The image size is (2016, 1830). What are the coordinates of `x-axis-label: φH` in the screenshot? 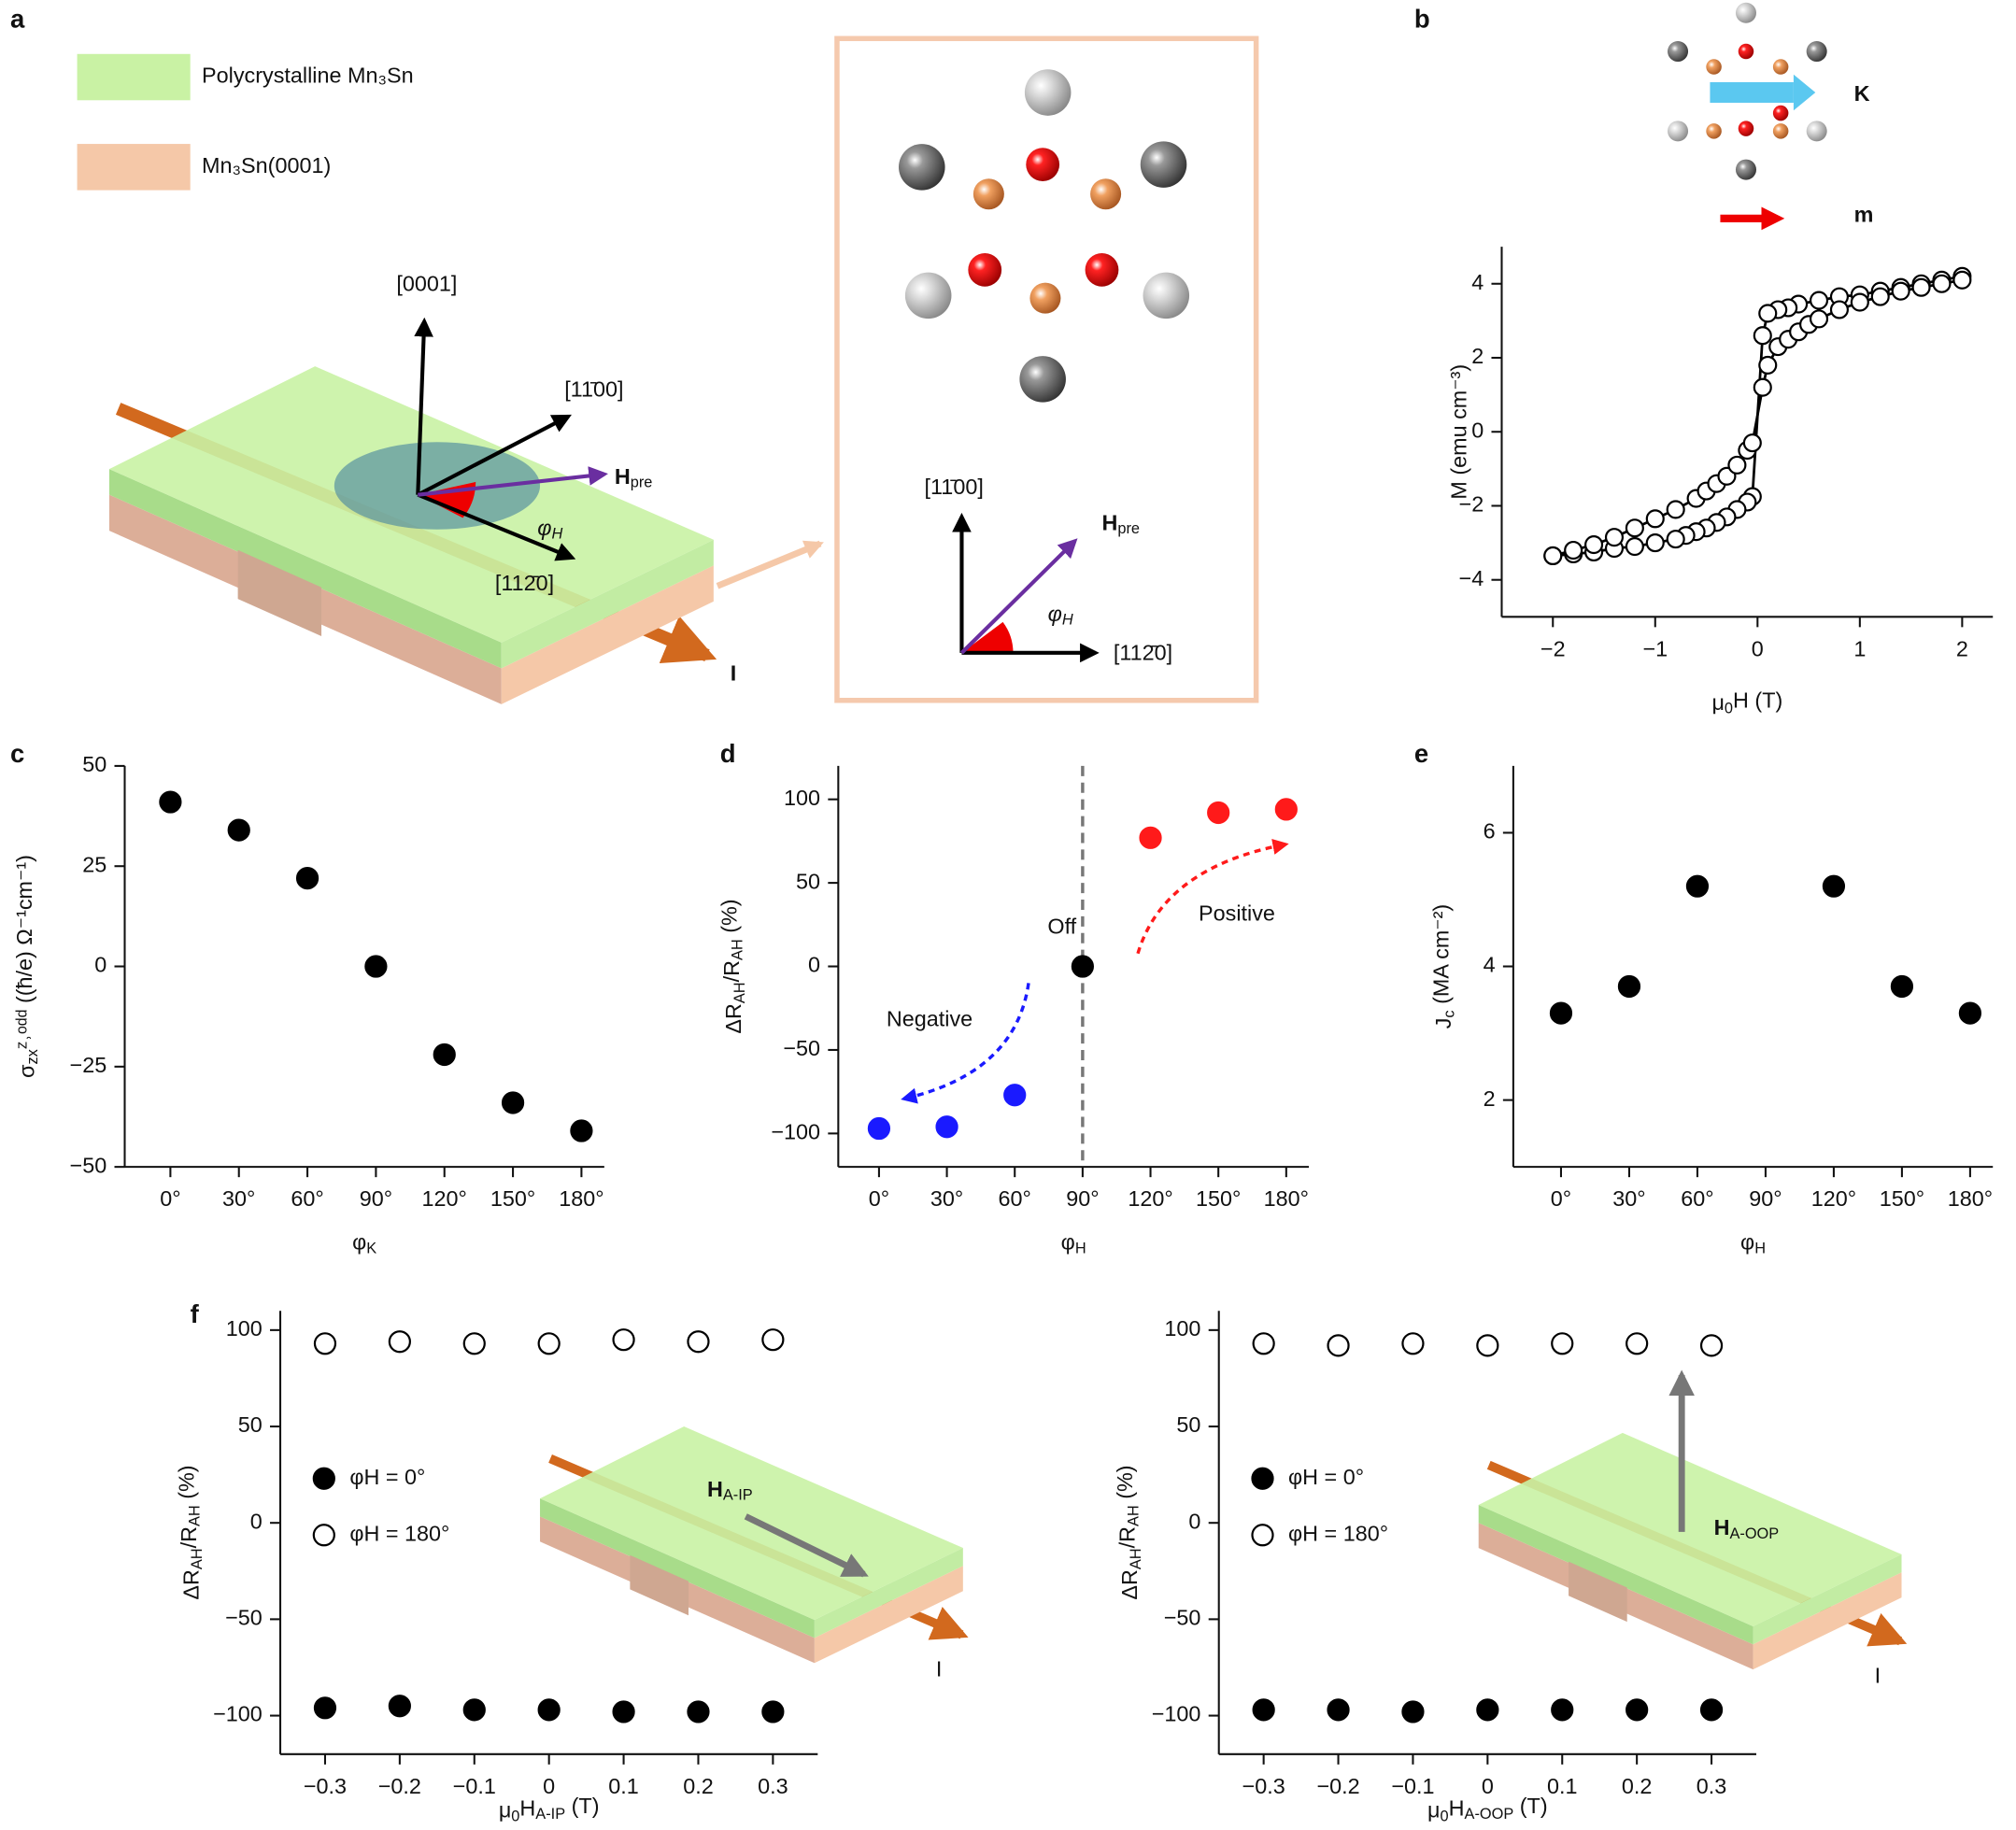 It's located at (1073, 1243).